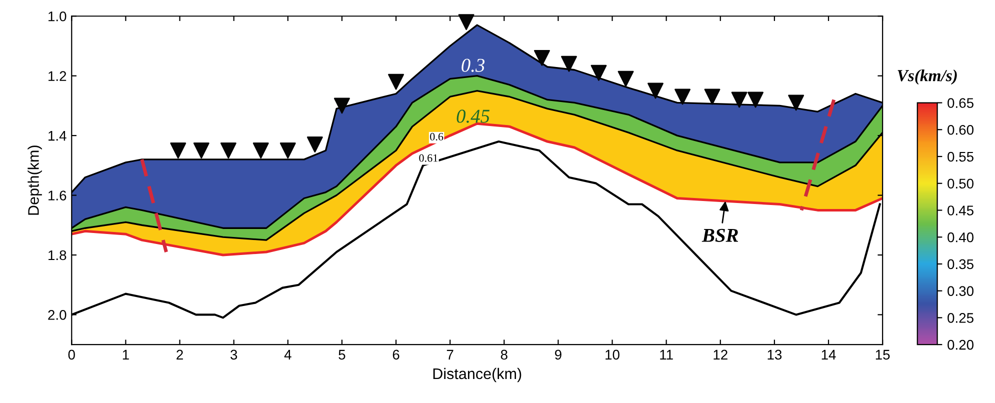  Describe the element at coordinates (720, 235) in the screenshot. I see `annotation: BSR` at that location.